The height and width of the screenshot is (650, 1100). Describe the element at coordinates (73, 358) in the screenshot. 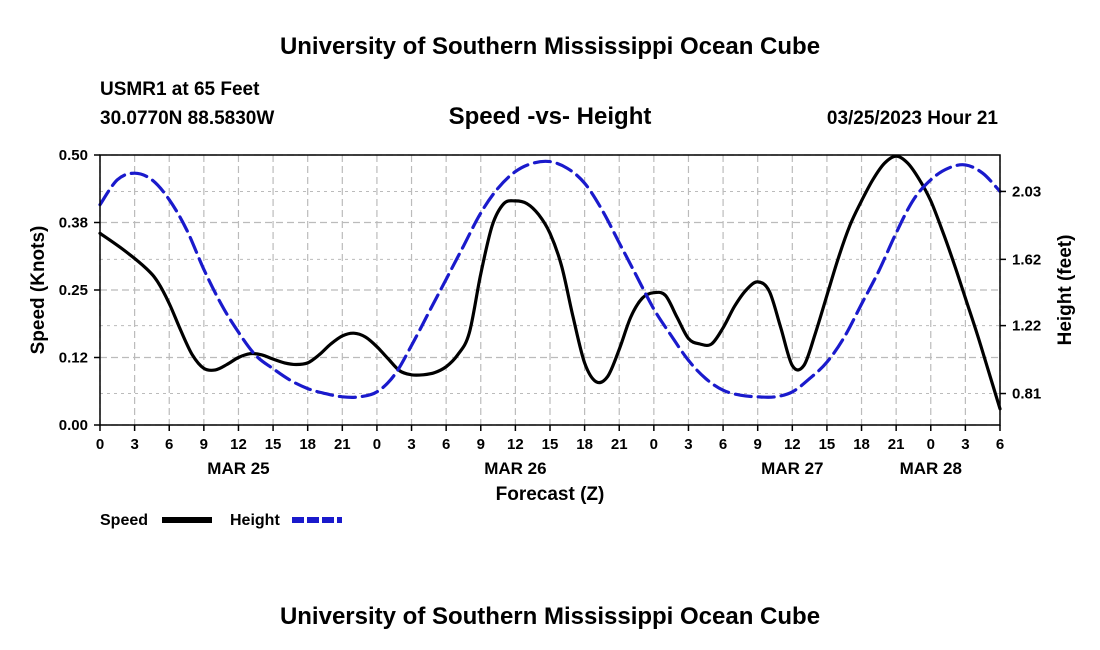

I see `y-tick-label-left: 0.12` at that location.